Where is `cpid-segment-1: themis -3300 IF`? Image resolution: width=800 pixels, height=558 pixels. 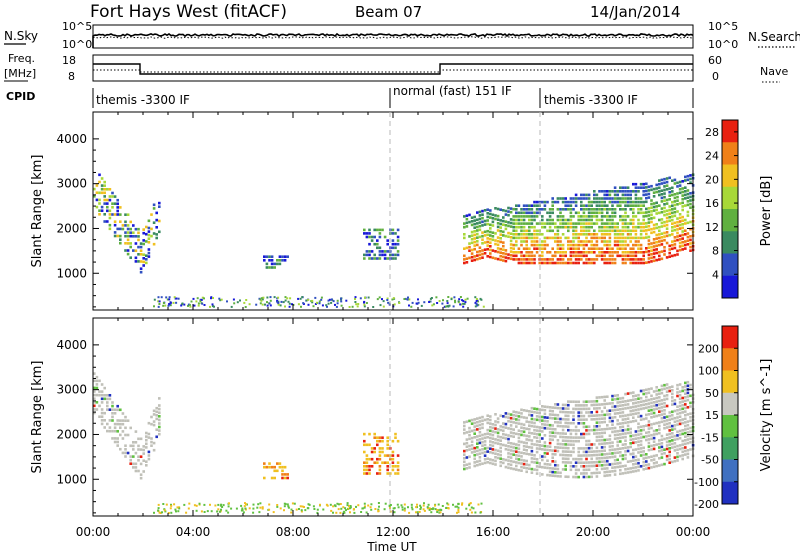
cpid-segment-1: themis -3300 IF is located at coordinates (143, 100).